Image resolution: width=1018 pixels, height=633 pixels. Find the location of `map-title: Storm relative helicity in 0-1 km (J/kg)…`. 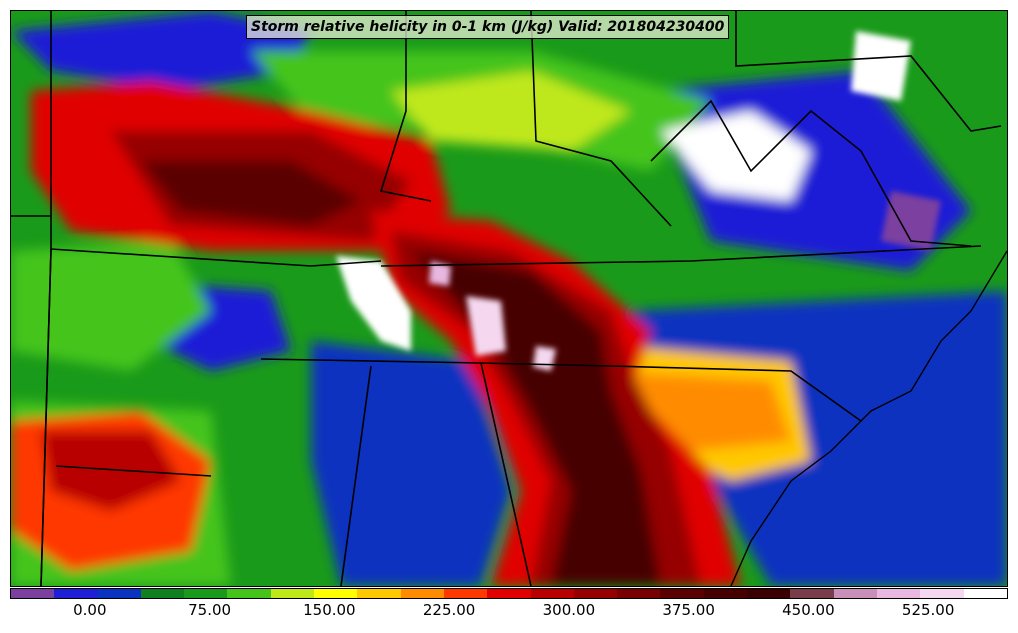

map-title: Storm relative helicity in 0-1 km (J/kg)… is located at coordinates (488, 27).